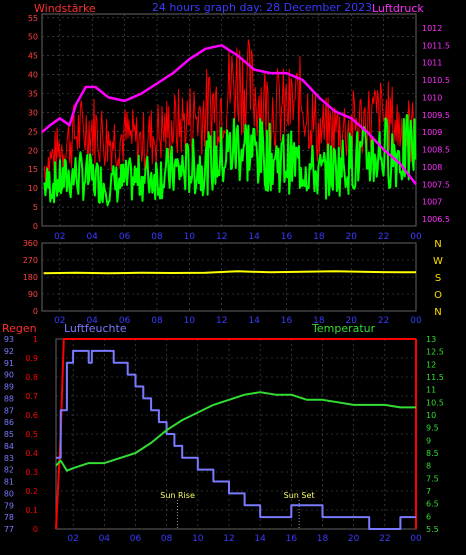  I want to click on temperature-tick-label: 6.5, so click(432, 504).